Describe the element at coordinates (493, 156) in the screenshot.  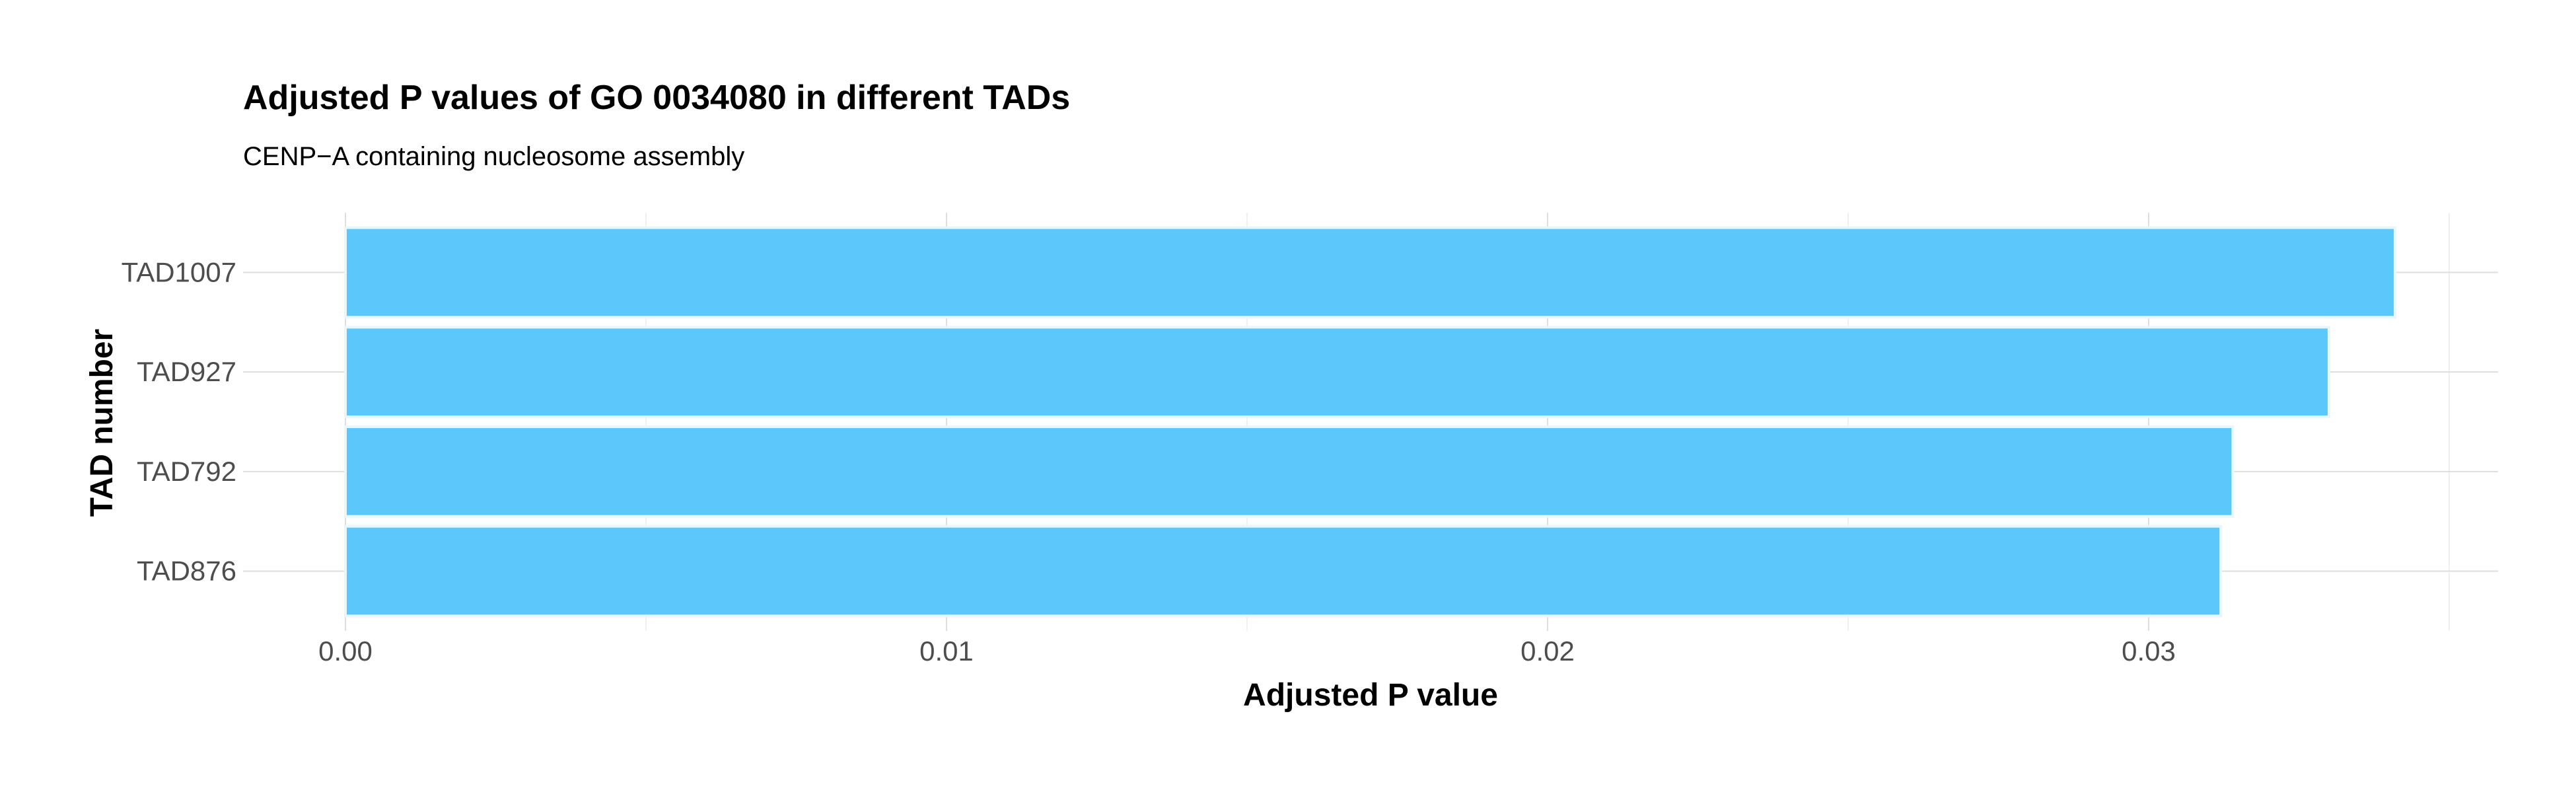
I see `chart-subtitle: CENP−A containing nucleosome assembly` at that location.